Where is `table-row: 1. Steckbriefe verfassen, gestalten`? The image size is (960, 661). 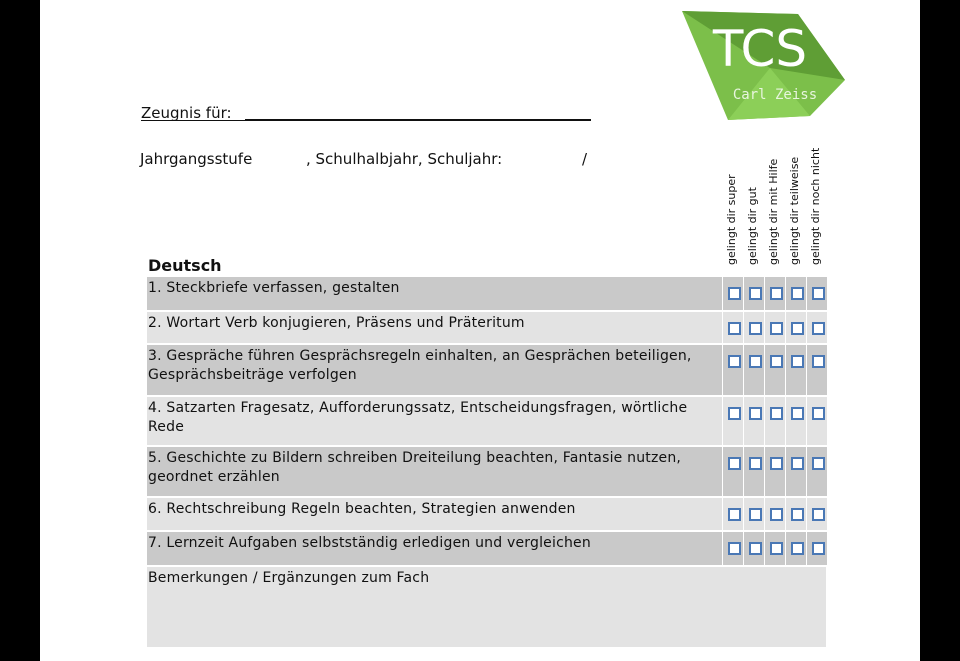 table-row: 1. Steckbriefe verfassen, gestalten is located at coordinates (487, 293).